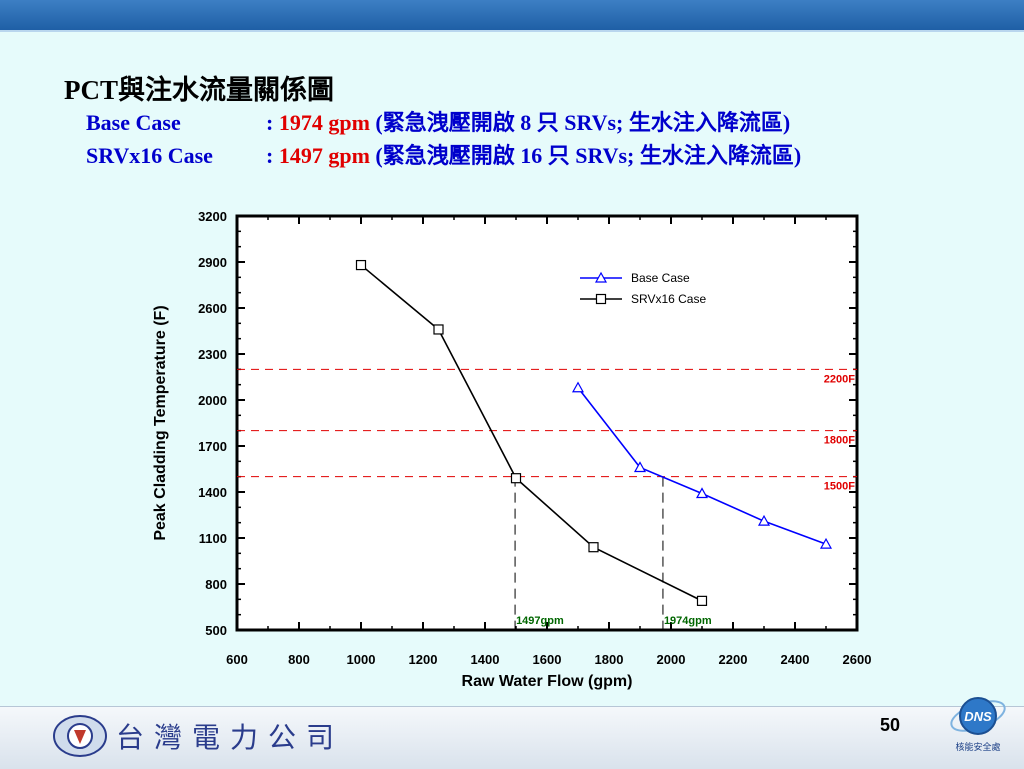 This screenshot has width=1024, height=769. I want to click on x-tick-label: 1200, so click(423, 659).